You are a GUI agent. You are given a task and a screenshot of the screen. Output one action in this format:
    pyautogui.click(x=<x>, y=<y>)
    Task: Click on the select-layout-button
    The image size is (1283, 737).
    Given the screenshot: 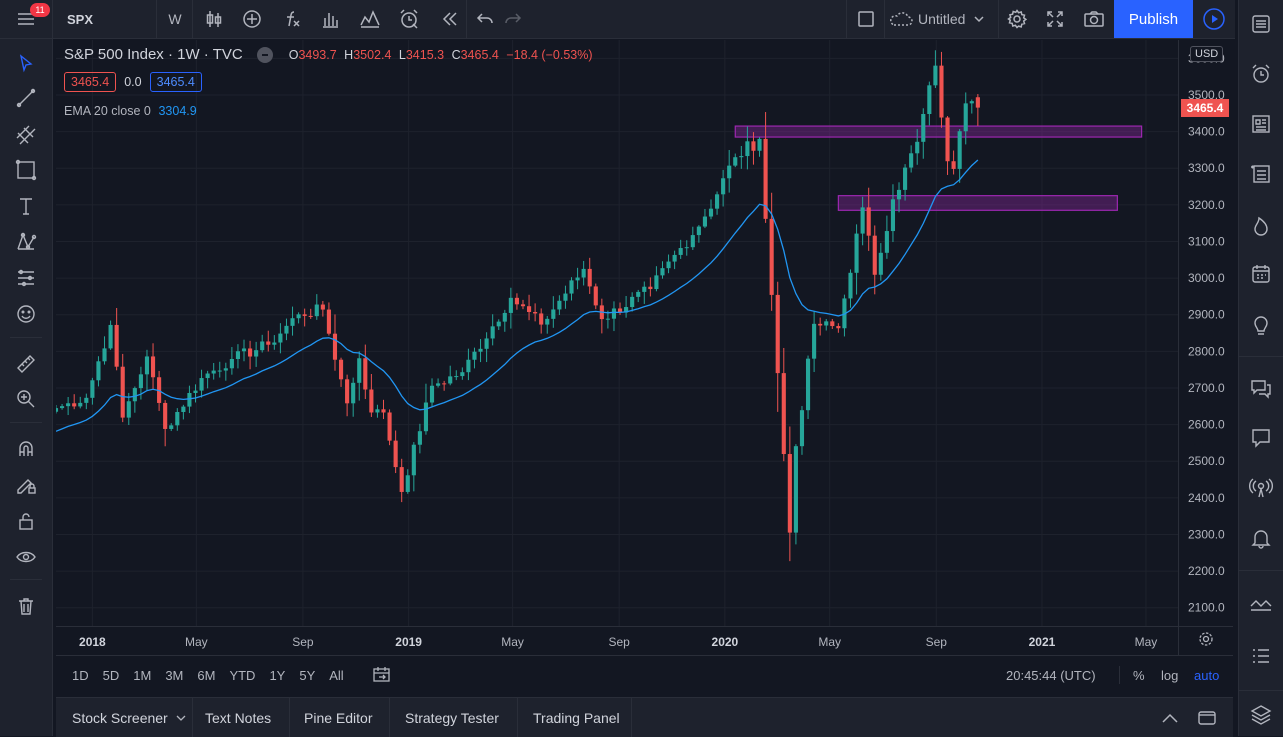 What is the action you would take?
    pyautogui.click(x=866, y=19)
    